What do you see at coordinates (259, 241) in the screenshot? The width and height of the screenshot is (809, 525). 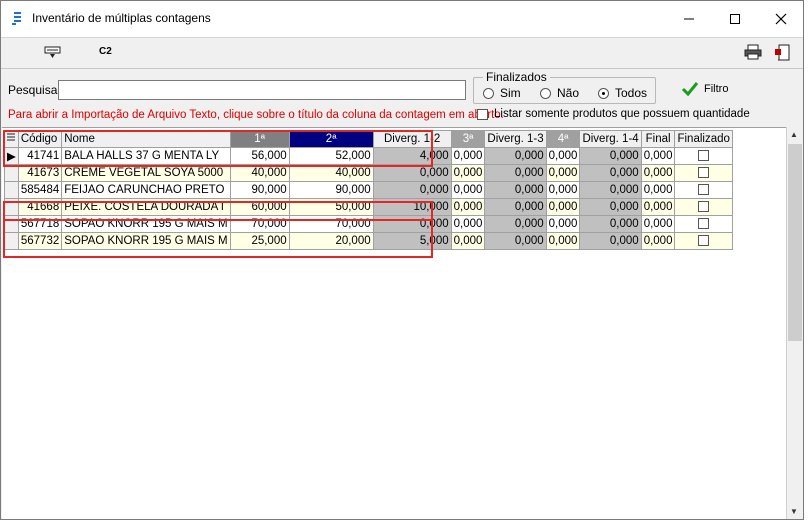 I see `cell-contagem-1: 25,000` at bounding box center [259, 241].